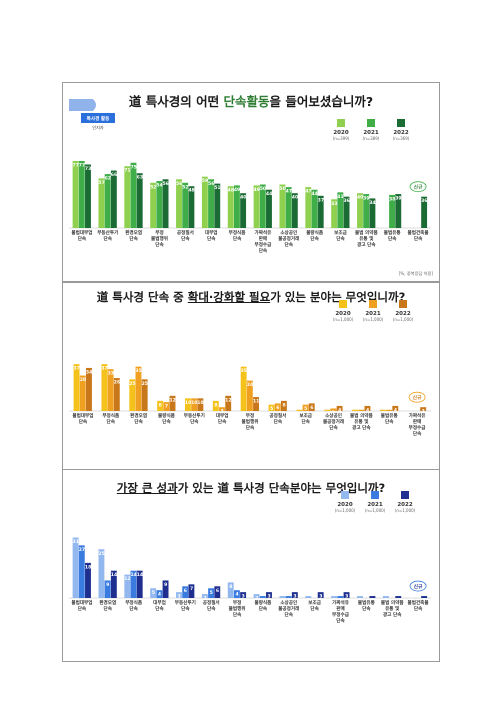 This screenshot has height=706, width=500. I want to click on bar-value-label: 7, so click(191, 589).